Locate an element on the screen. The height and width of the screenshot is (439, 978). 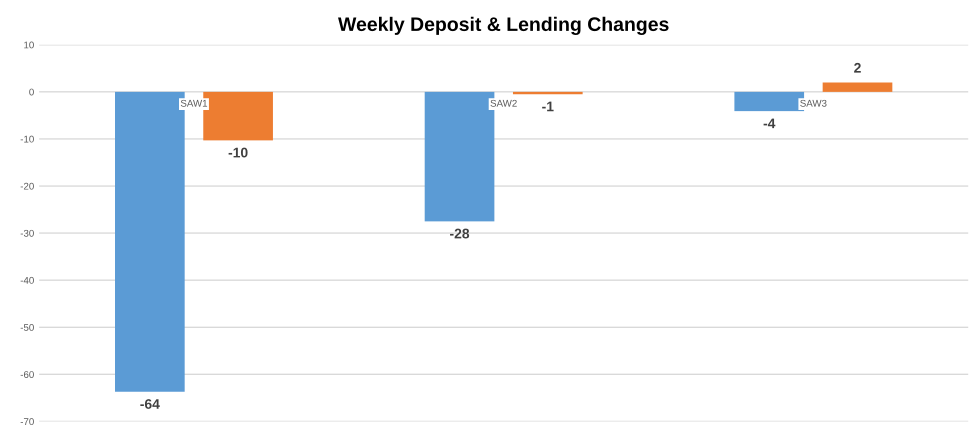
data-label: -28 is located at coordinates (460, 233).